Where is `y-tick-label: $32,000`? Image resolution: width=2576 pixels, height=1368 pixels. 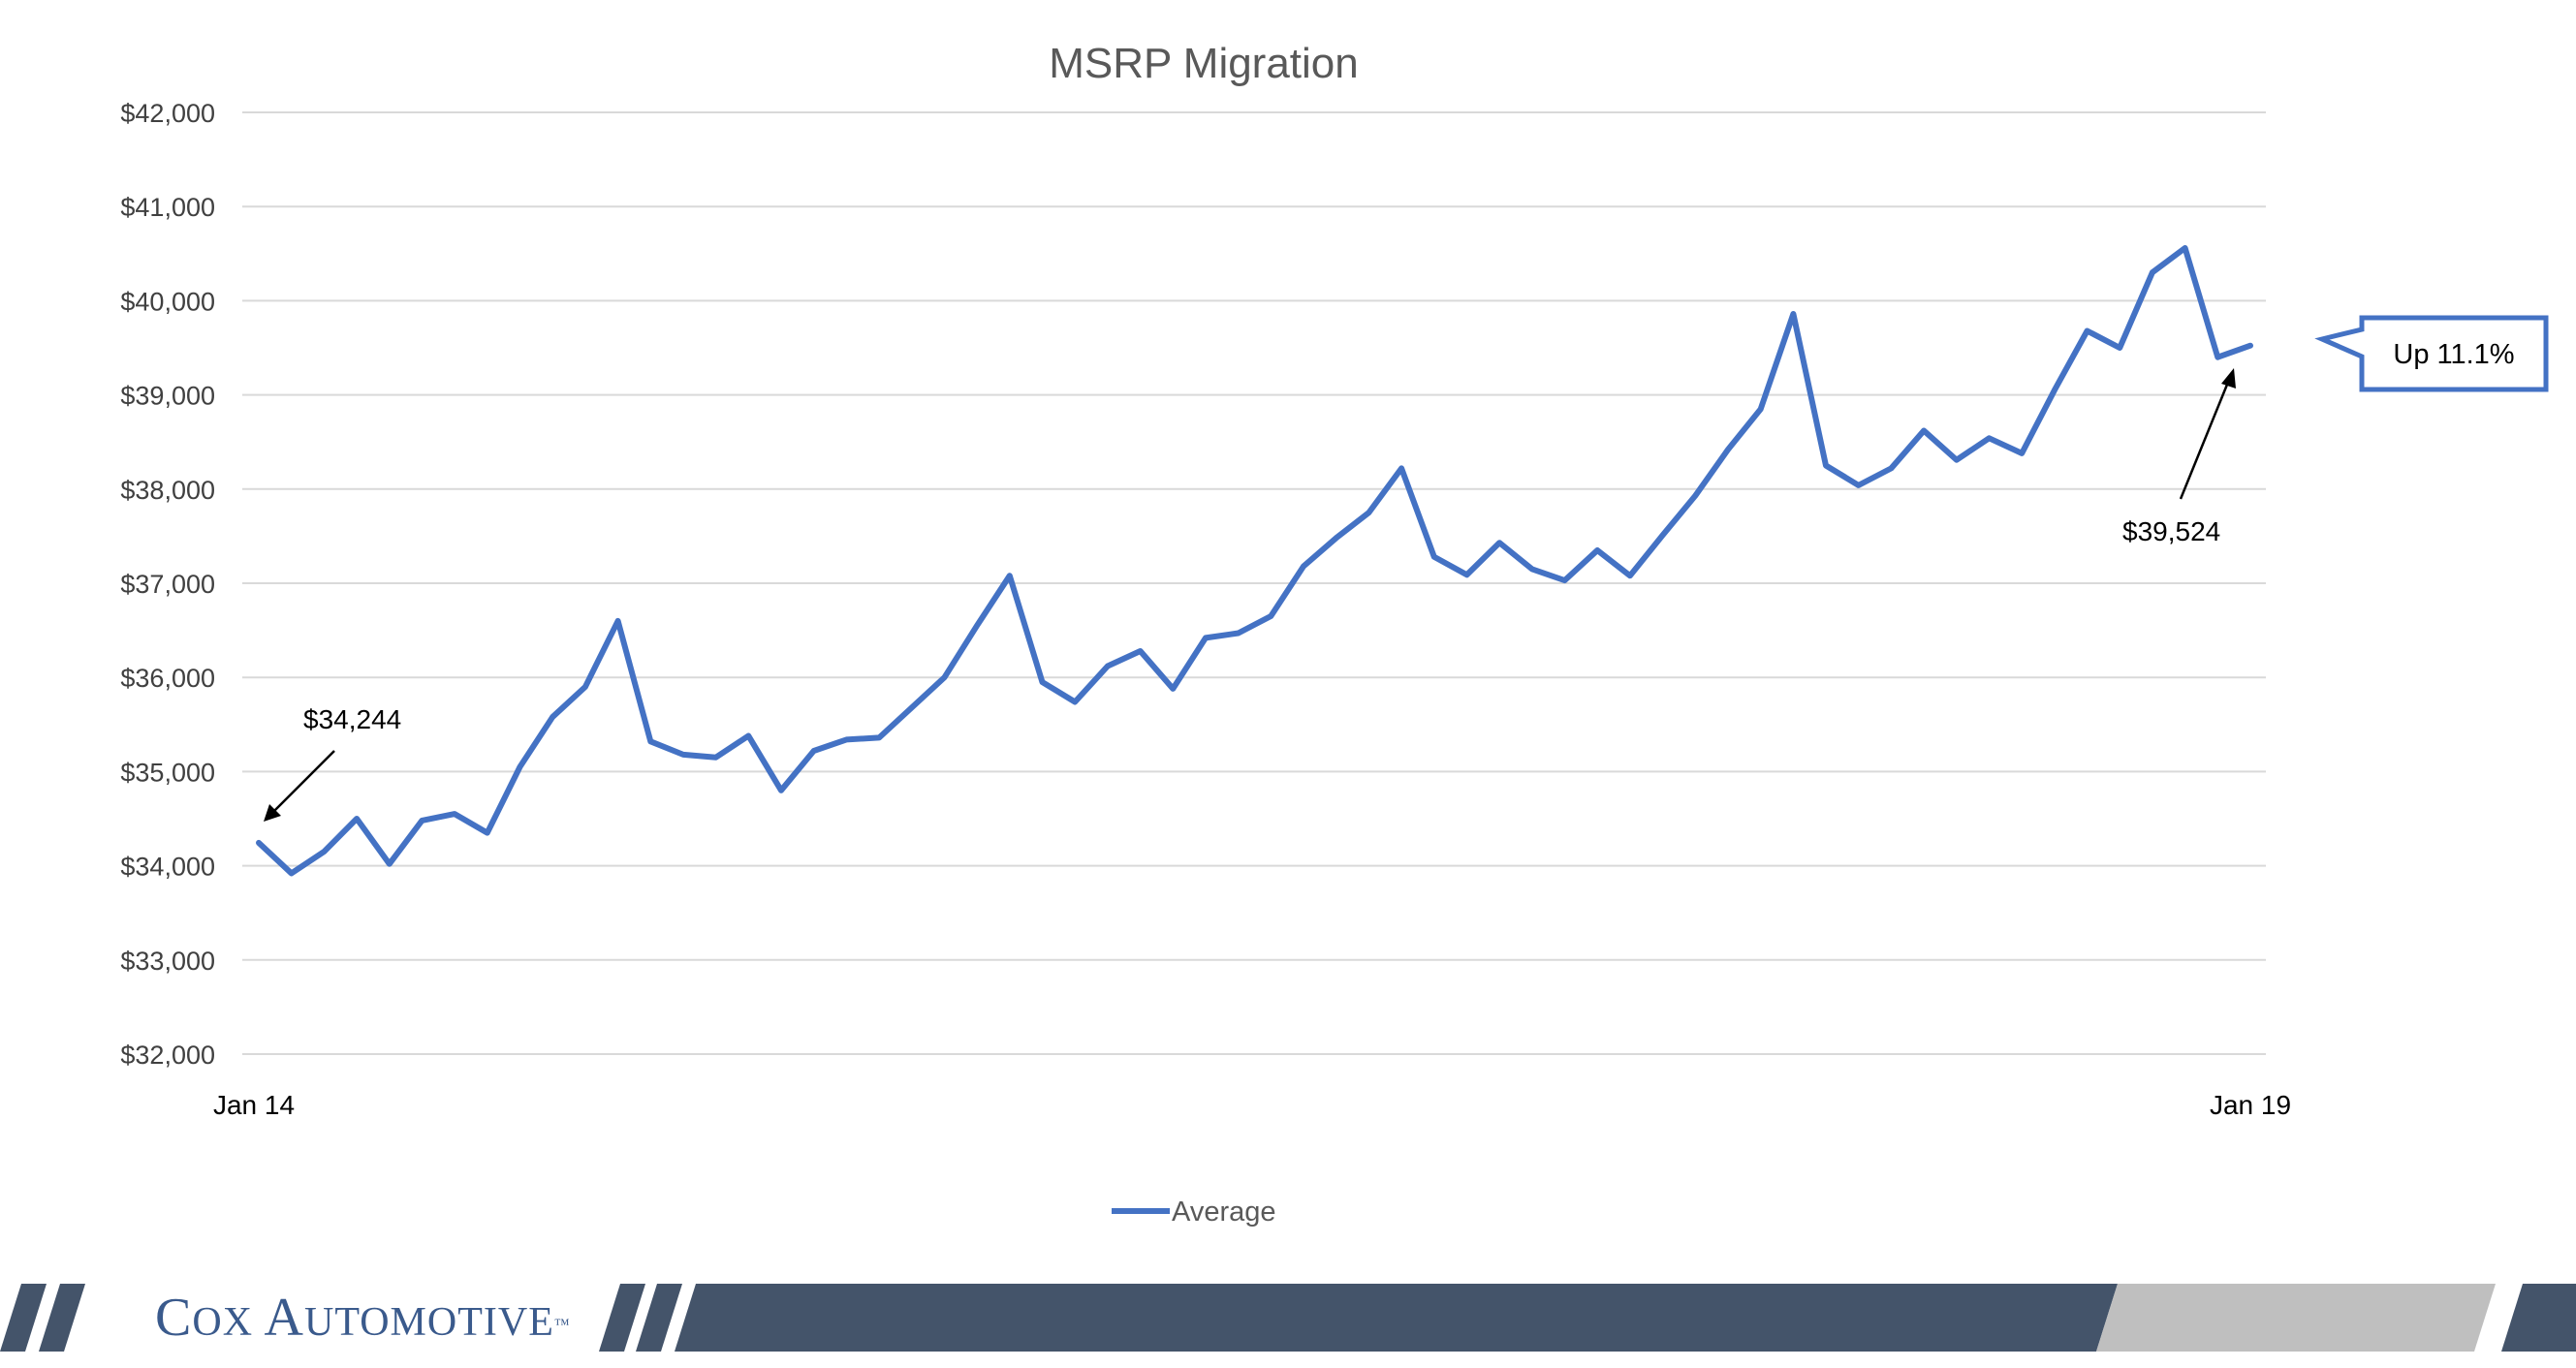 y-tick-label: $32,000 is located at coordinates (167, 1055).